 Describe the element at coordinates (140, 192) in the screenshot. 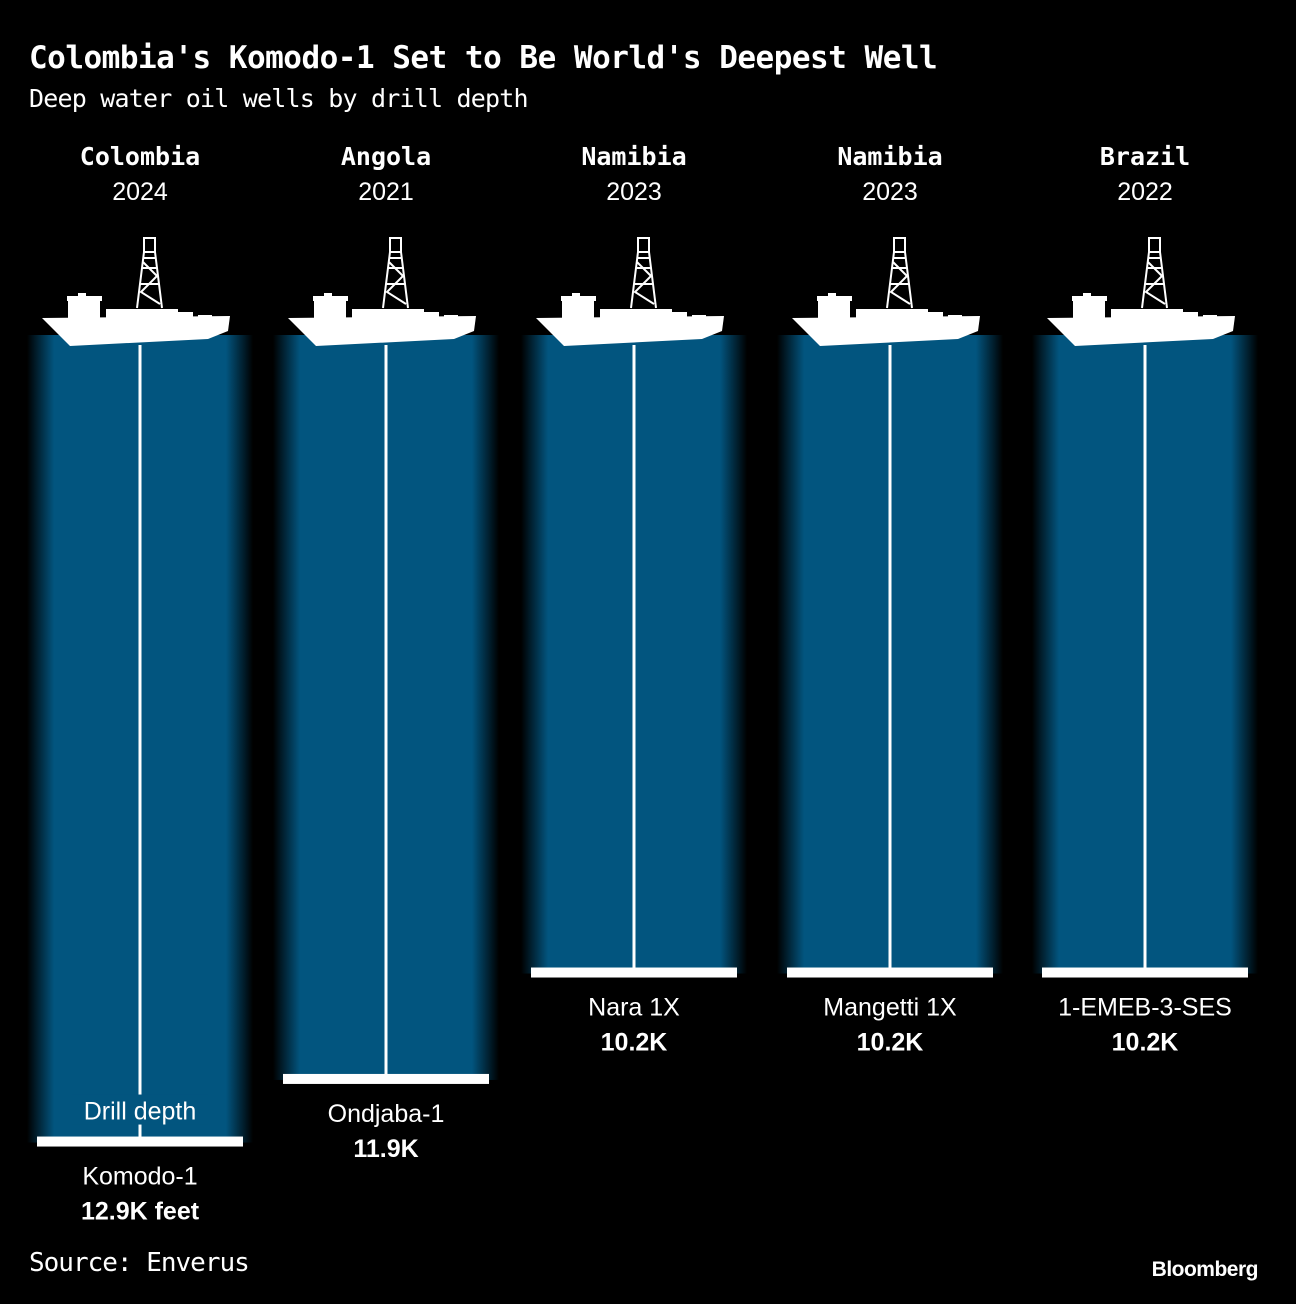

I see `year-label: 2024` at that location.